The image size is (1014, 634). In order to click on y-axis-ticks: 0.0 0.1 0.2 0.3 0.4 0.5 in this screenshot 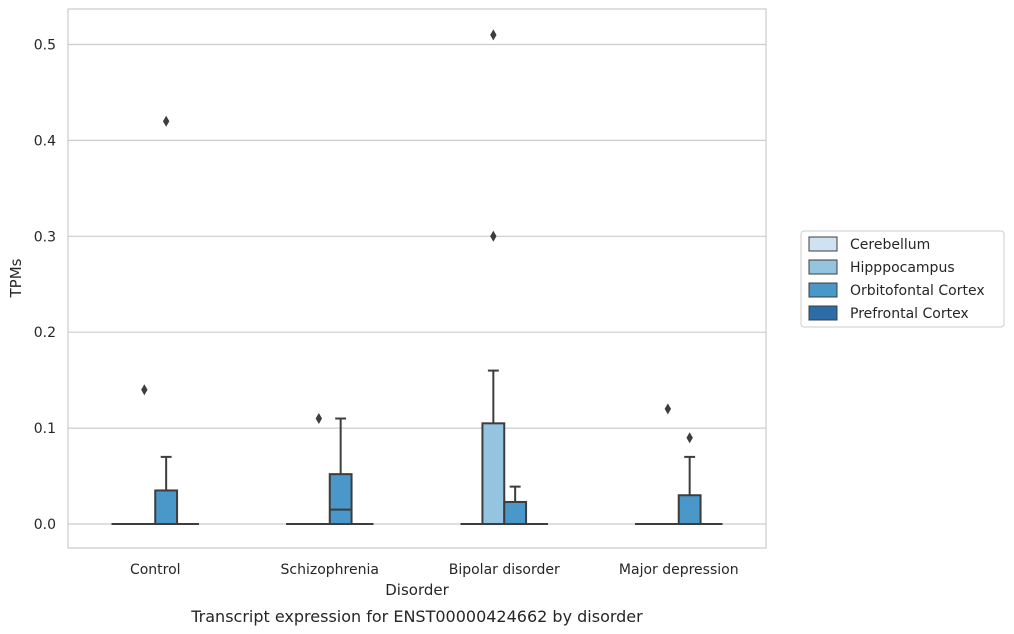, I will do `click(45, 285)`.